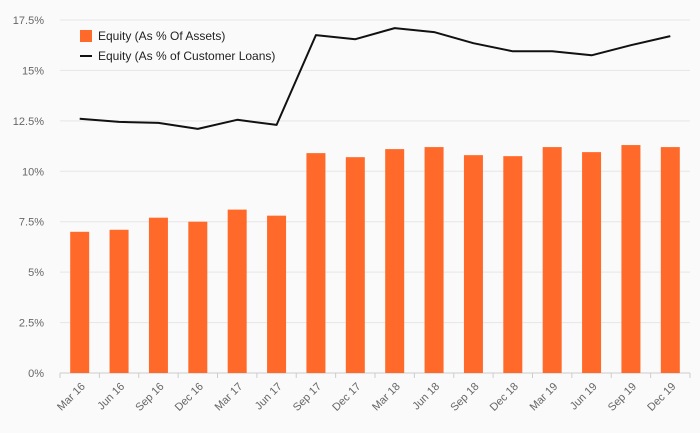  I want to click on legend-swatch-bar, so click(86, 36).